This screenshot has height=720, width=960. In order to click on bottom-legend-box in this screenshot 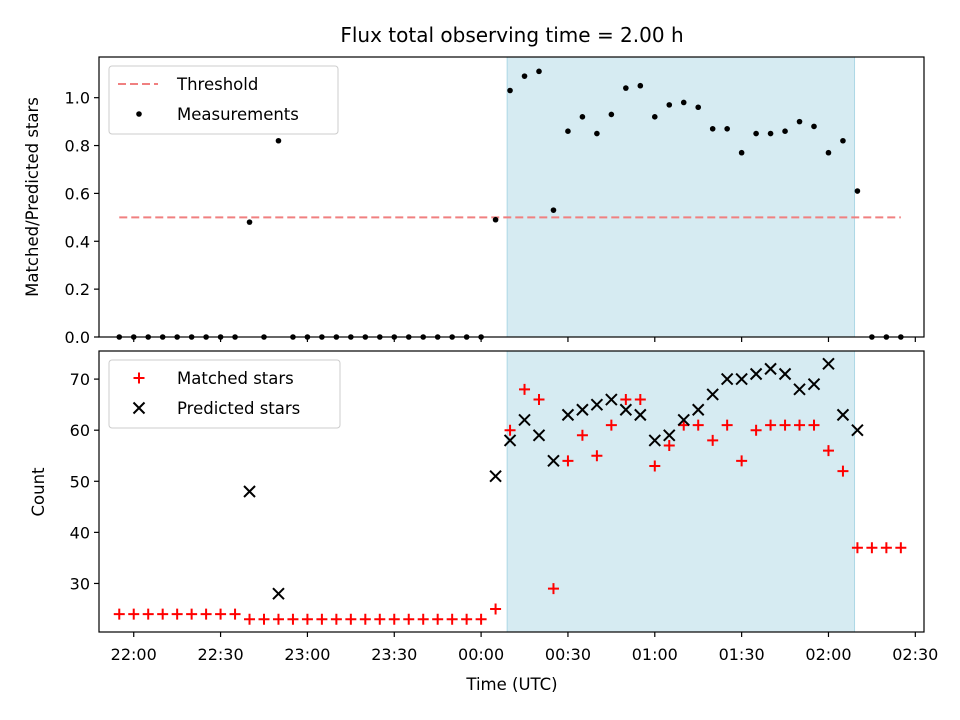, I will do `click(224, 394)`.